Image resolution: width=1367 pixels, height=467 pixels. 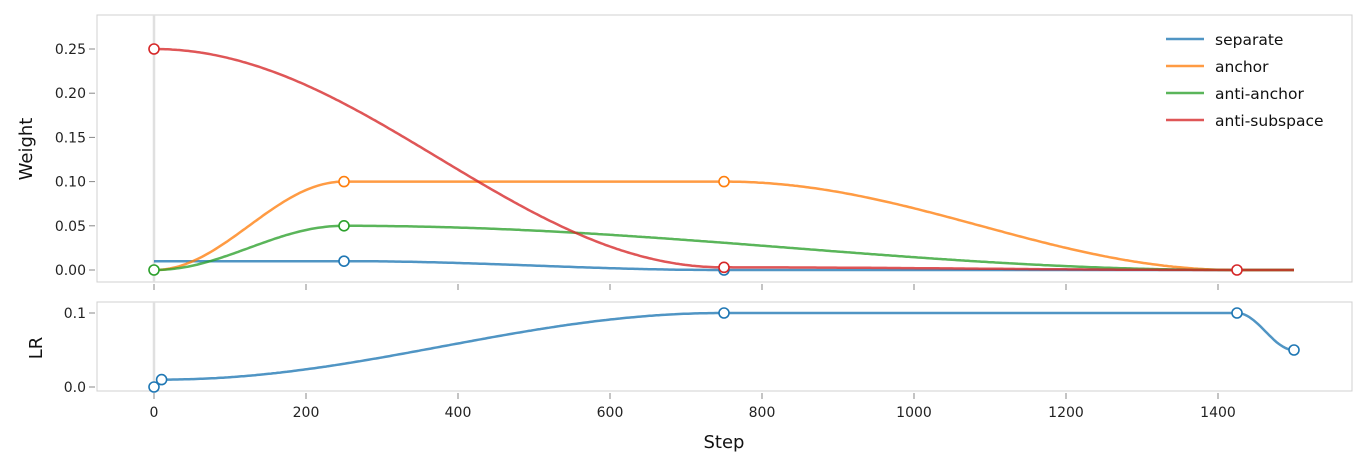 What do you see at coordinates (306, 413) in the screenshot?
I see `x-tick-label: 200` at bounding box center [306, 413].